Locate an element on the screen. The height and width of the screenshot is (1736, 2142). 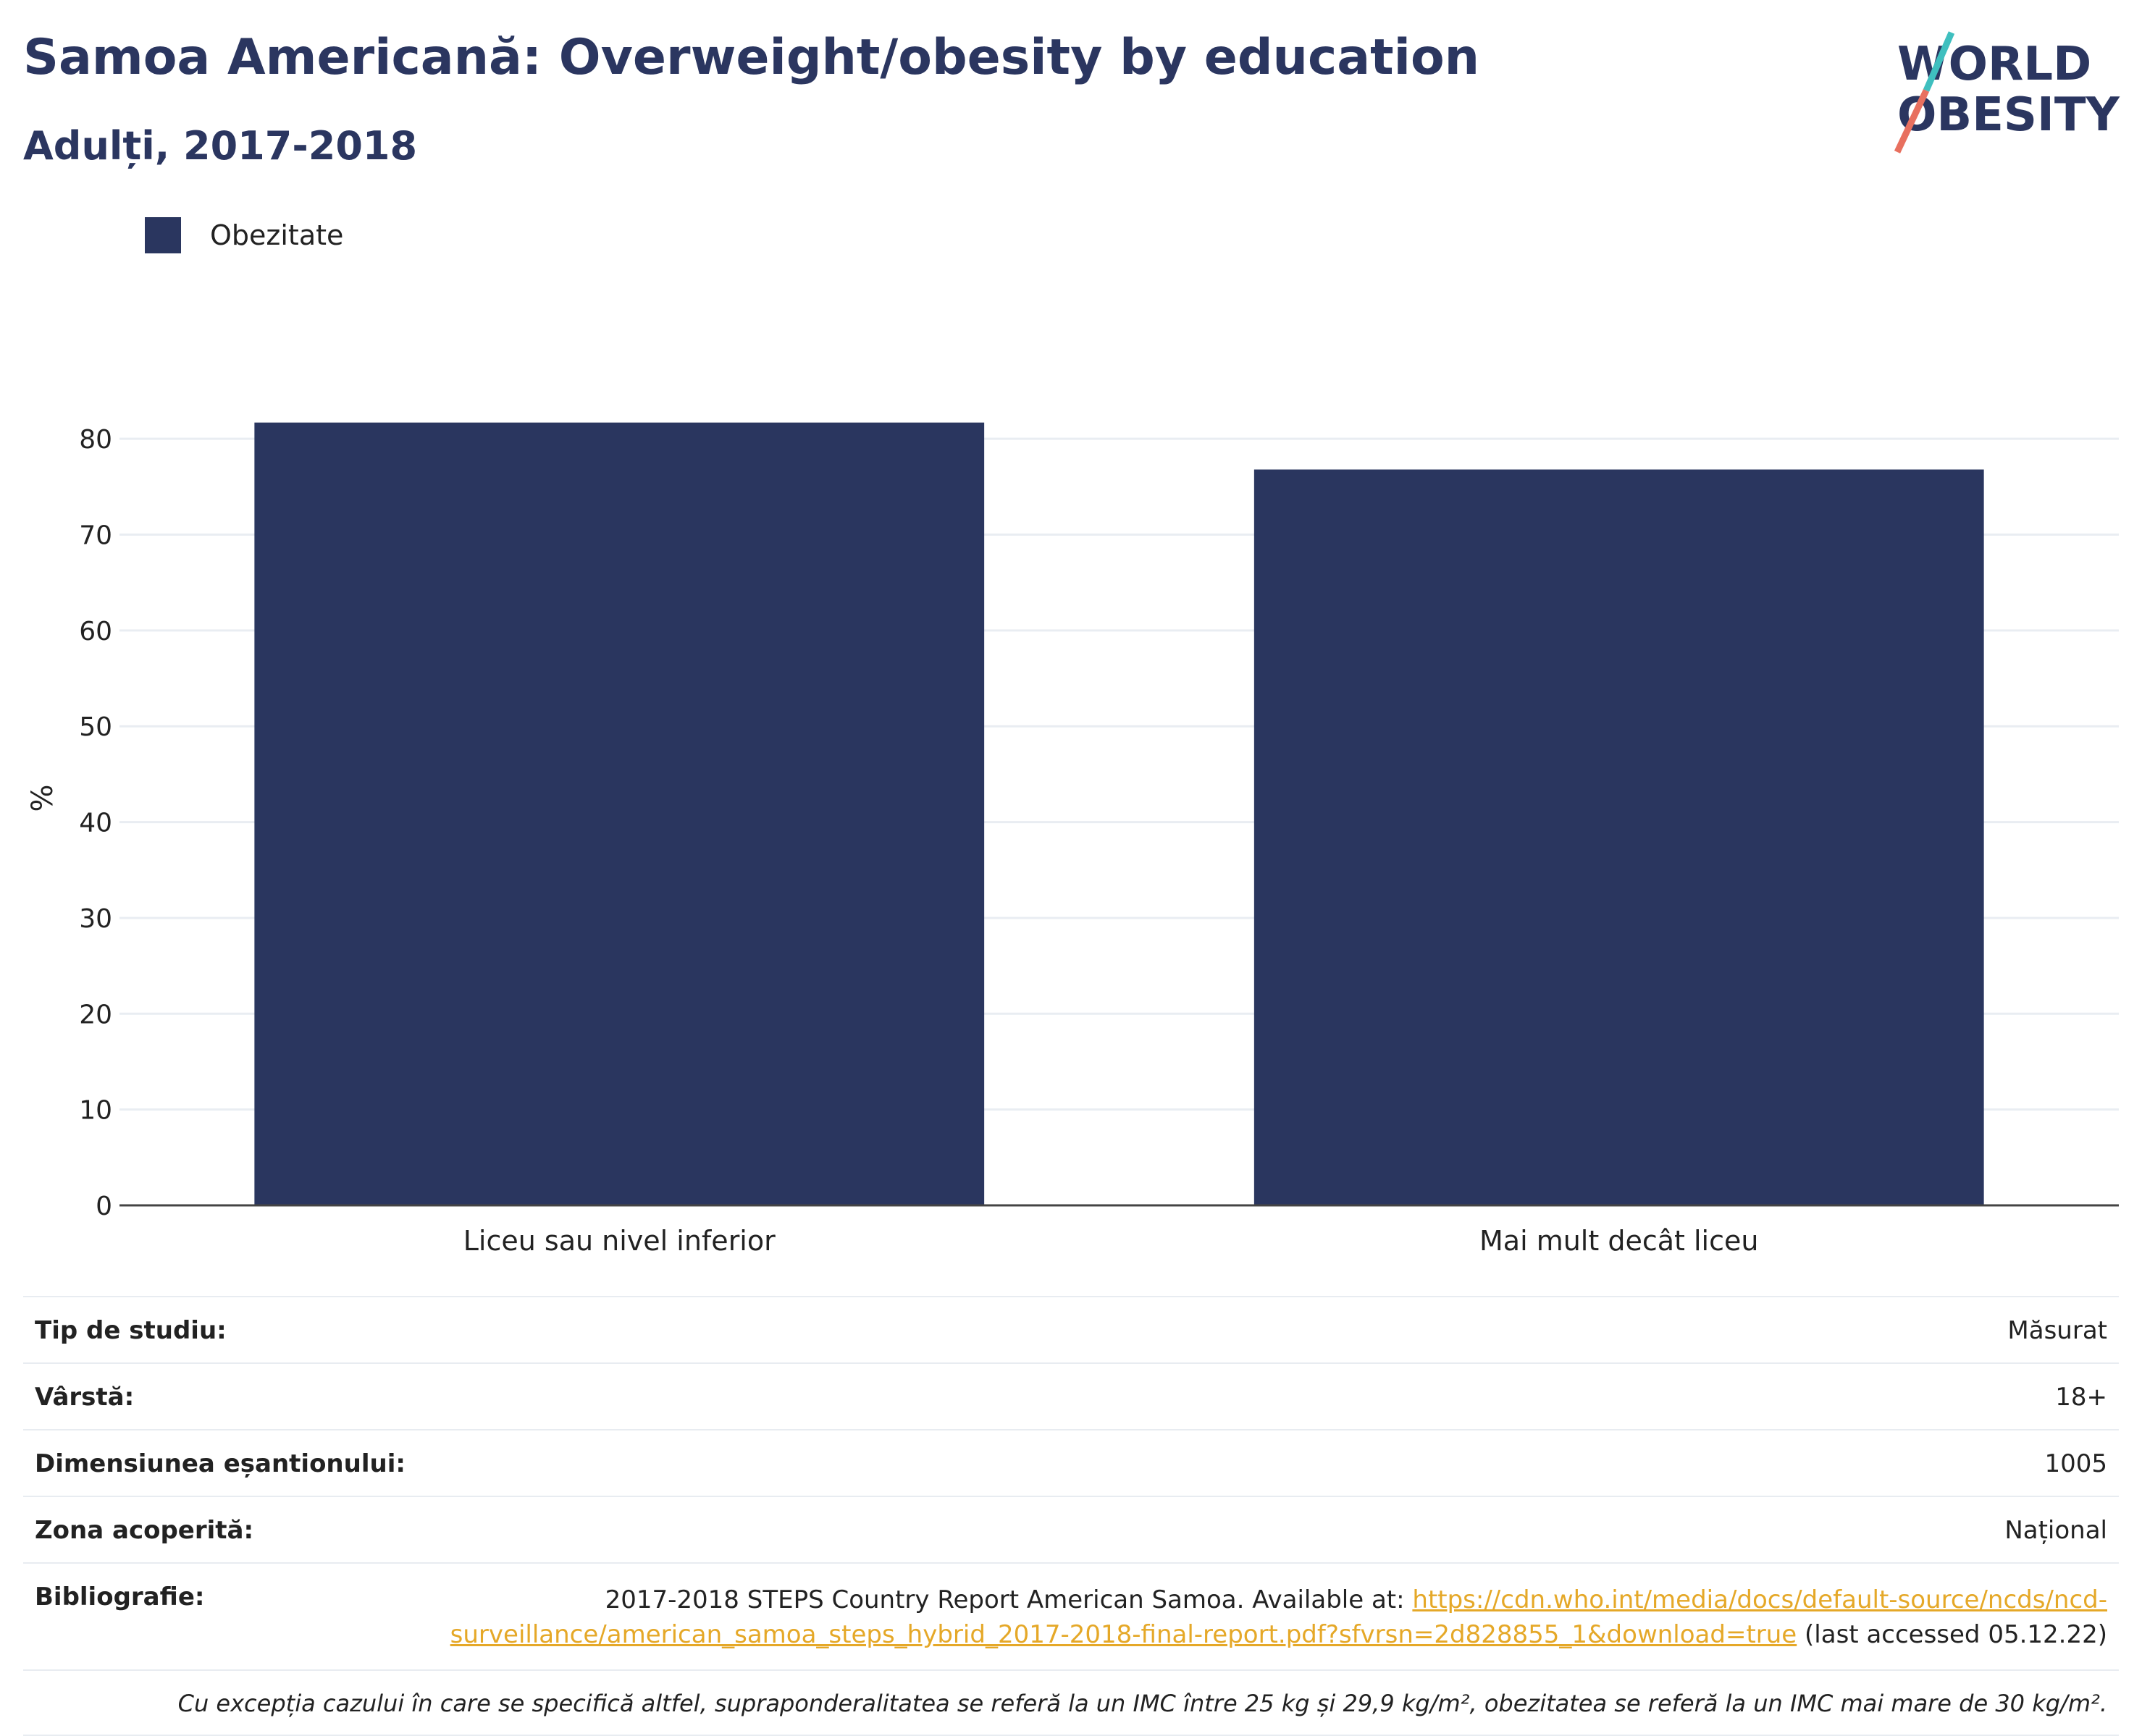
y-tick-label: 0 is located at coordinates (104, 1207).